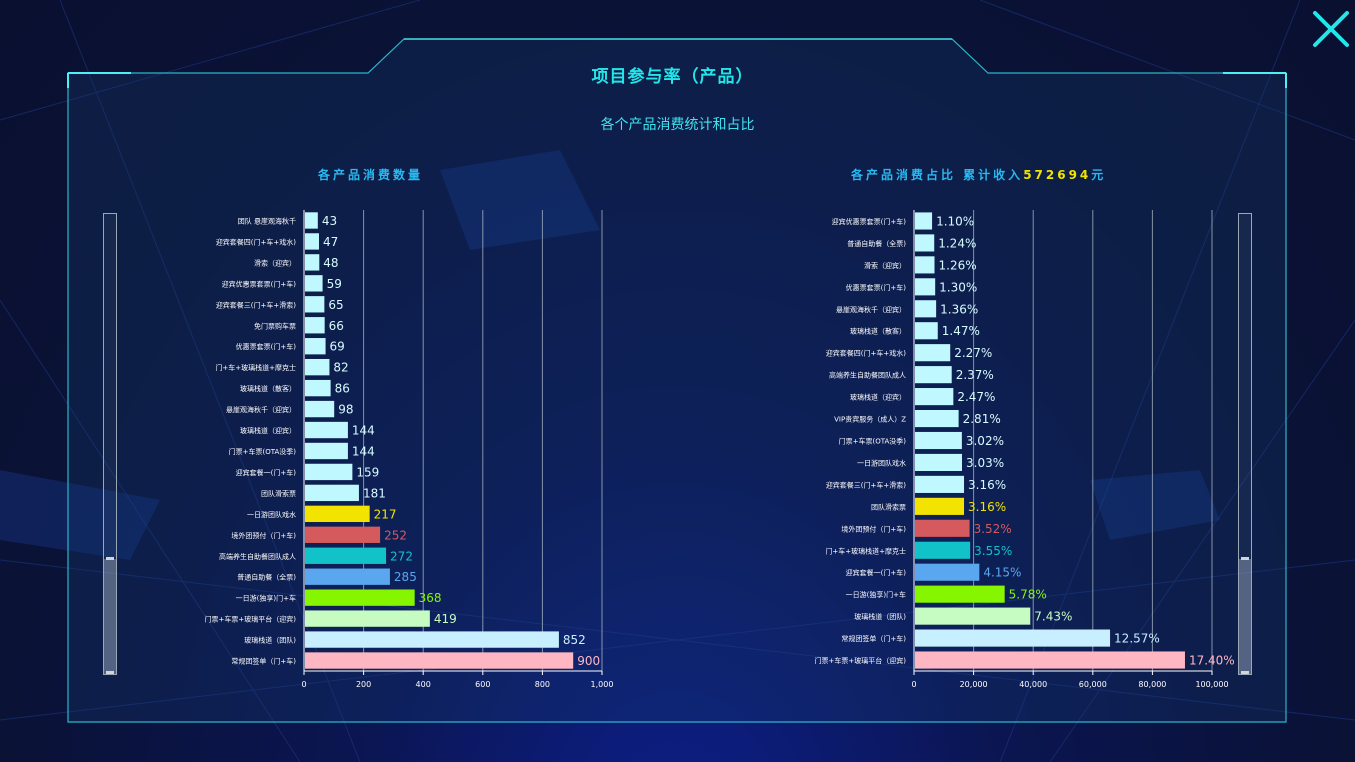  I want to click on right-category-label: 迎宾套餐三(门+车+滑索), so click(866, 484).